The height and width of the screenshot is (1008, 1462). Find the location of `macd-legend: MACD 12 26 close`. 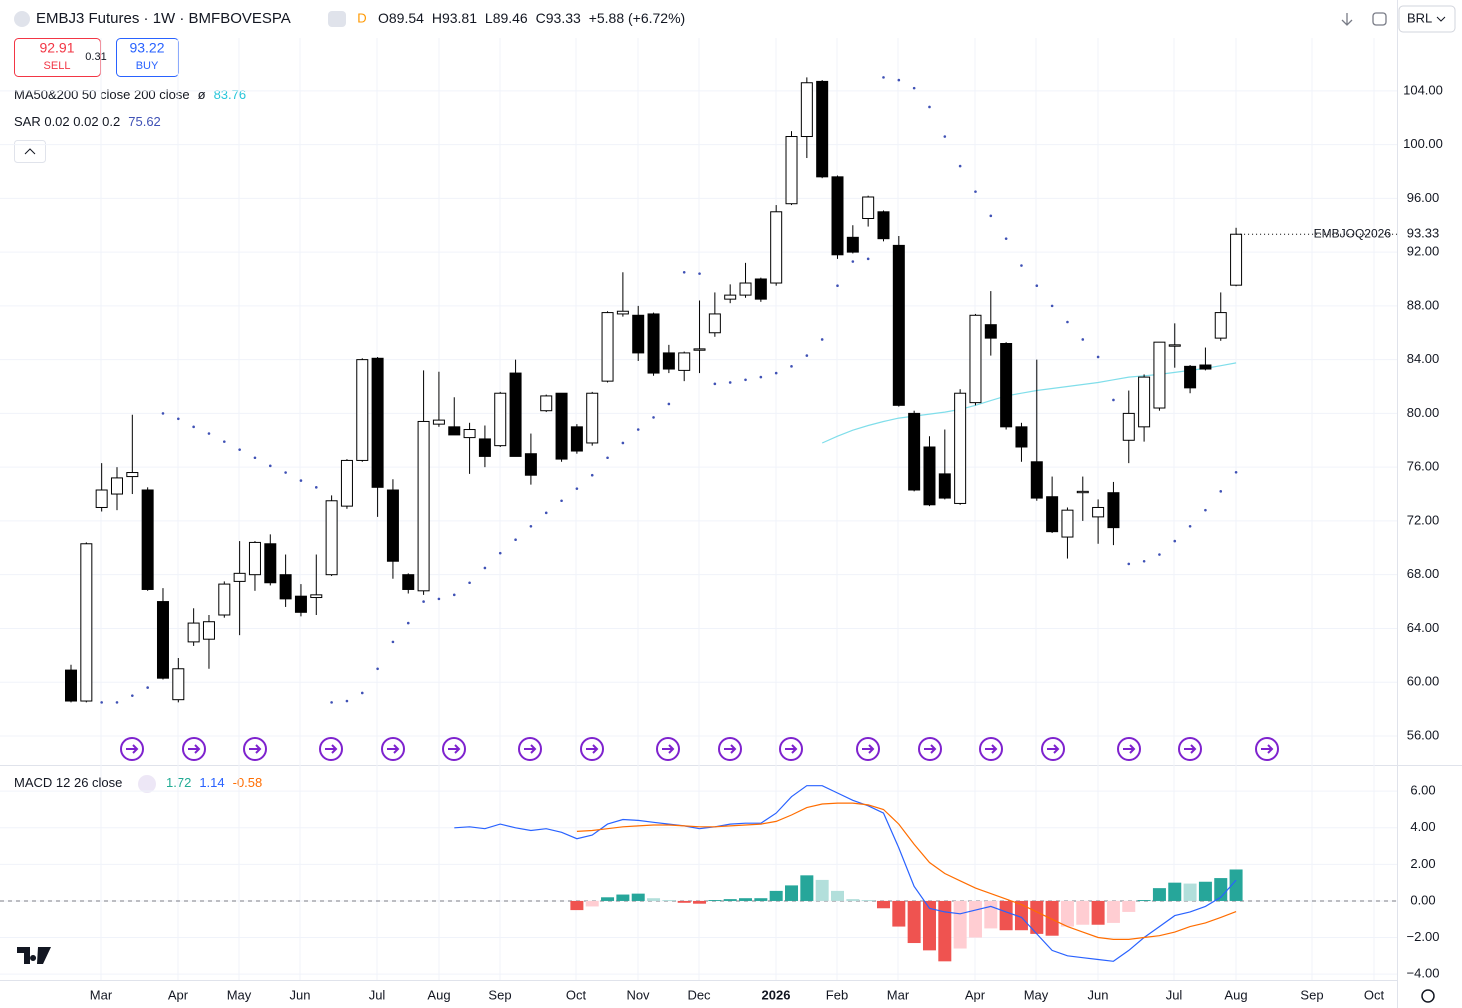

macd-legend: MACD 12 26 close is located at coordinates (68, 782).